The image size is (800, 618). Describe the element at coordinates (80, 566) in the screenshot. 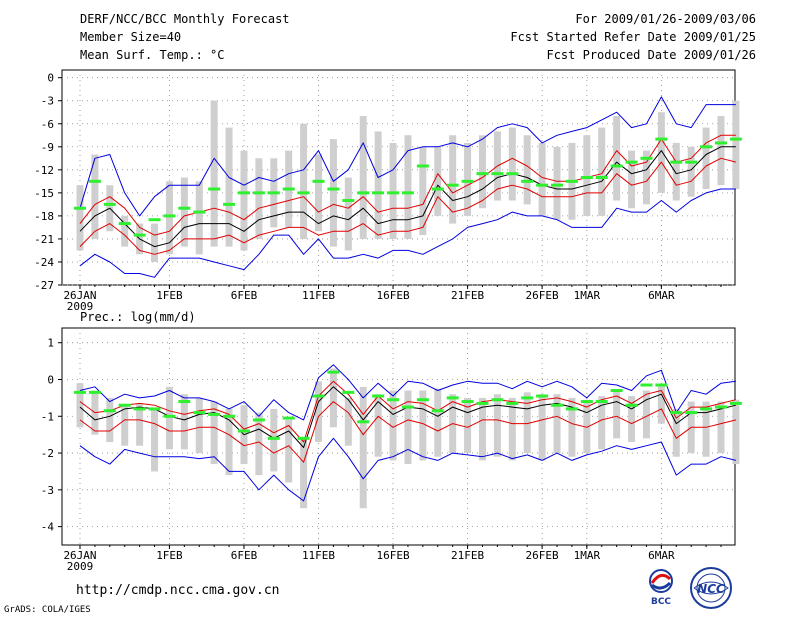

I see `prec-year-label: 2009` at that location.